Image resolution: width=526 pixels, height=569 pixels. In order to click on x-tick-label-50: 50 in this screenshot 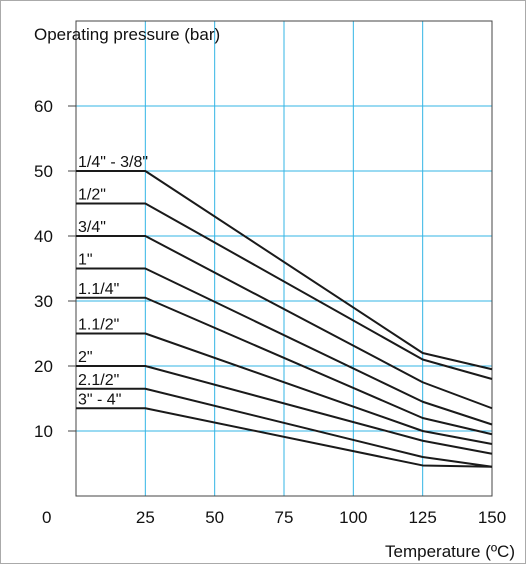, I will do `click(214, 517)`.